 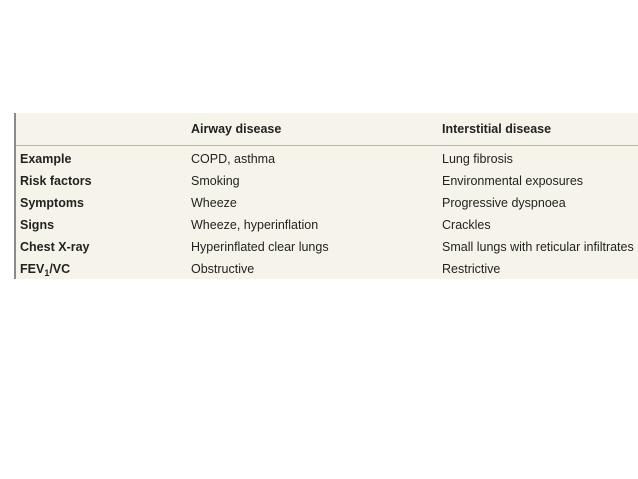 What do you see at coordinates (497, 129) in the screenshot?
I see `header-interstitial-disease: Interstitial disease` at bounding box center [497, 129].